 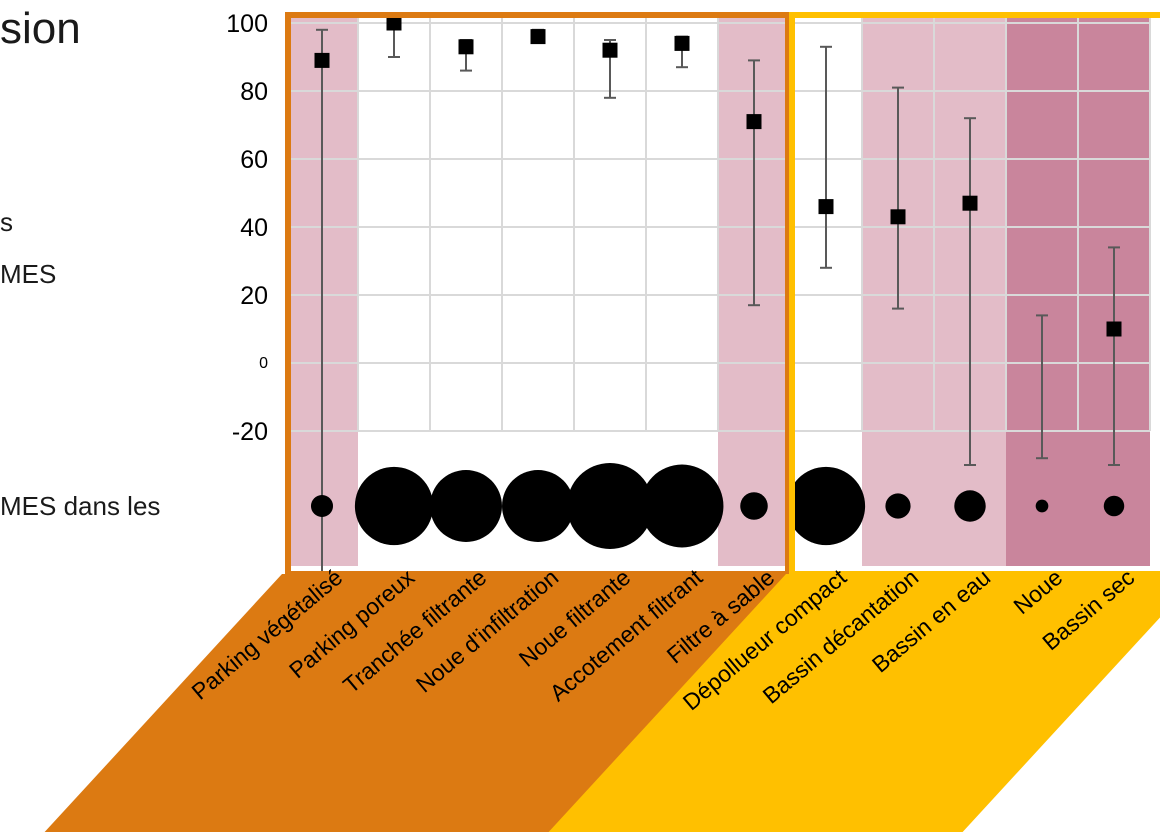 What do you see at coordinates (28, 274) in the screenshot?
I see `slide-text-fragment-2: MES` at bounding box center [28, 274].